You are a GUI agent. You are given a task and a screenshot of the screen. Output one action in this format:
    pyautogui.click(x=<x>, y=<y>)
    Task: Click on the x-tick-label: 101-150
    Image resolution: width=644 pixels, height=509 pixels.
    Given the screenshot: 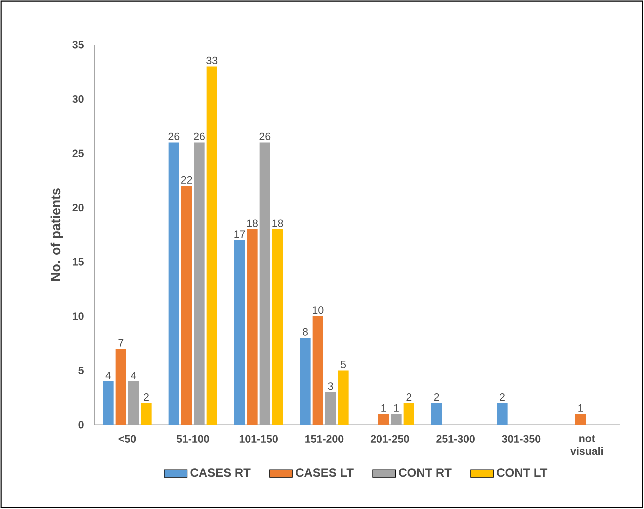 What is the action you would take?
    pyautogui.click(x=259, y=439)
    